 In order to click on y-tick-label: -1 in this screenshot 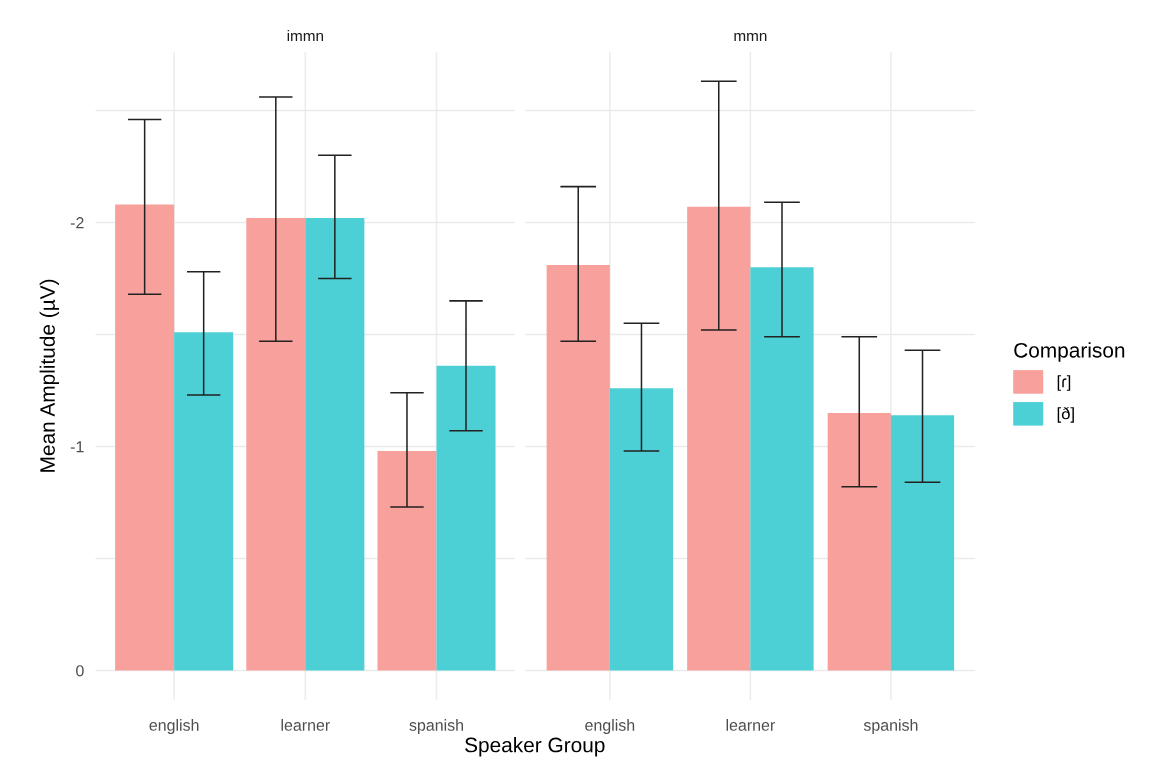, I will do `click(77, 447)`.